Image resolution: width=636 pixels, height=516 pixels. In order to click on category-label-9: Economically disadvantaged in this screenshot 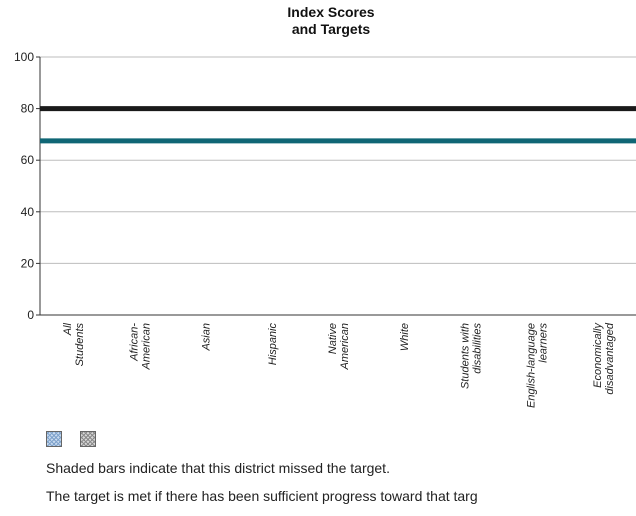, I will do `click(604, 358)`.